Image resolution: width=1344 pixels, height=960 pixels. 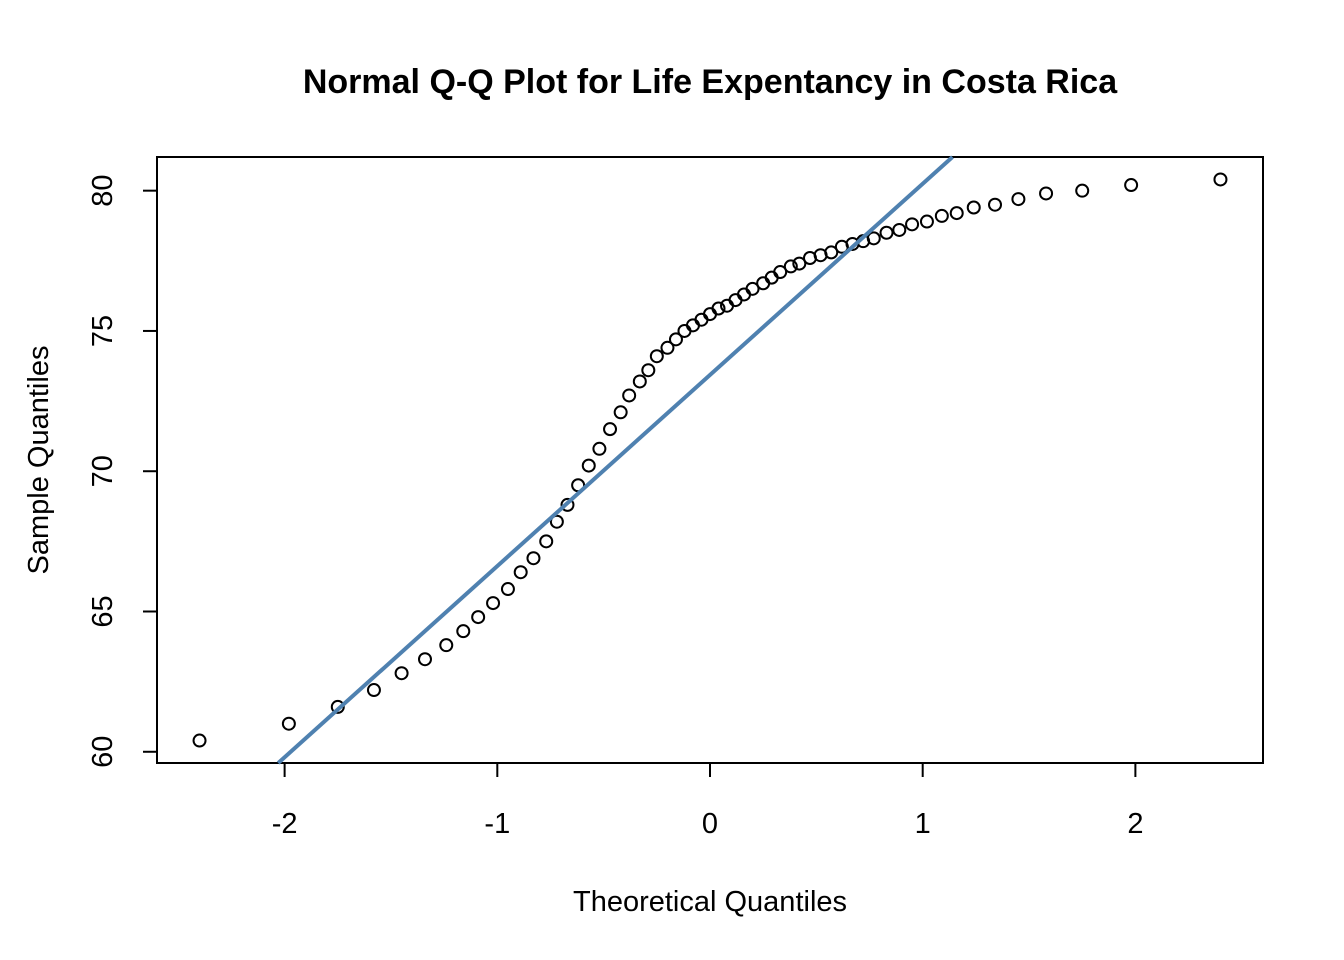 I want to click on x-tick-label: -1, so click(x=497, y=824).